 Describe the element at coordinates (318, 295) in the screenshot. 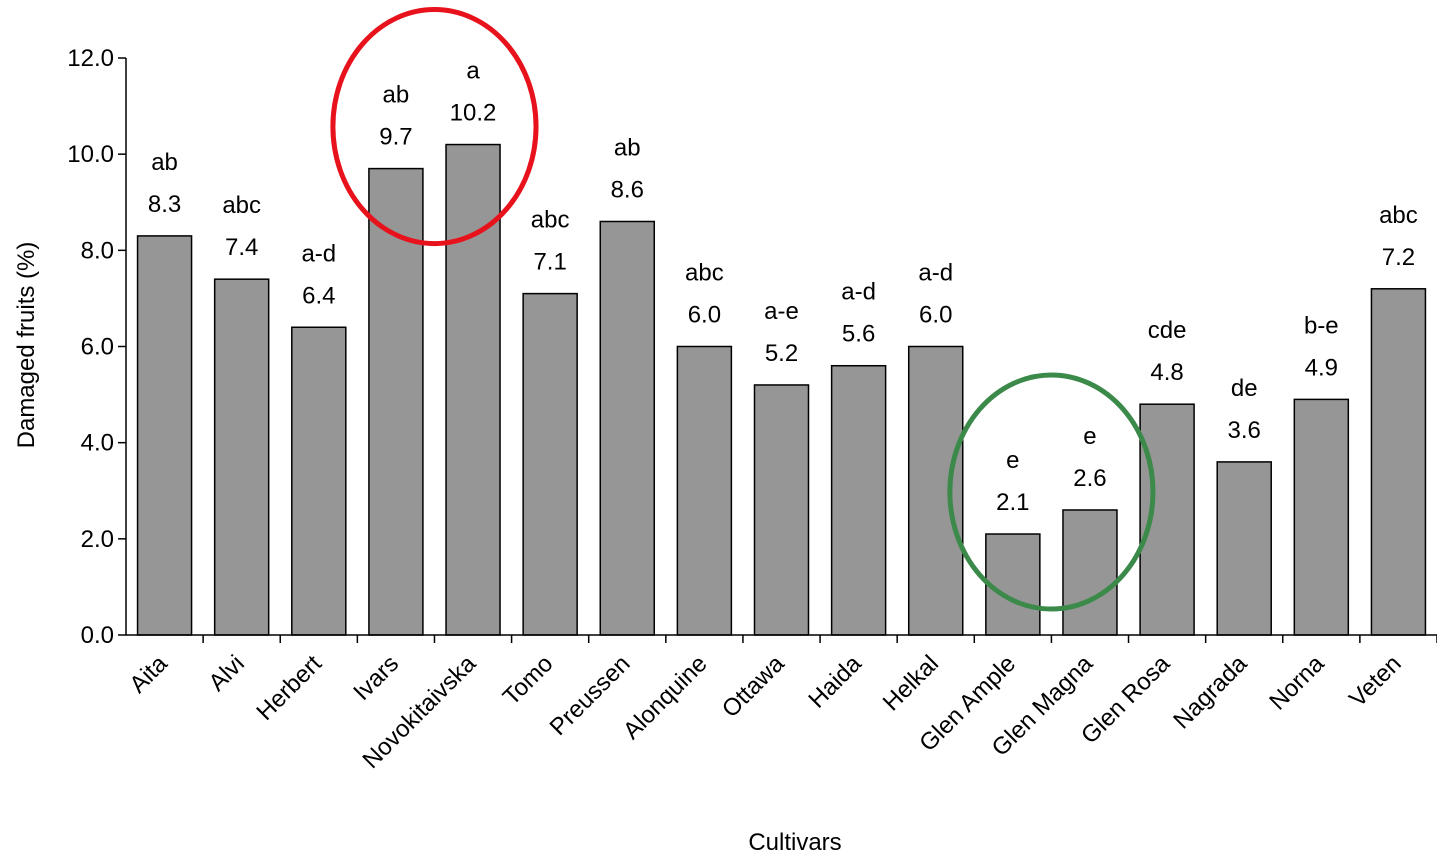

I see `data-label: 6.4` at that location.